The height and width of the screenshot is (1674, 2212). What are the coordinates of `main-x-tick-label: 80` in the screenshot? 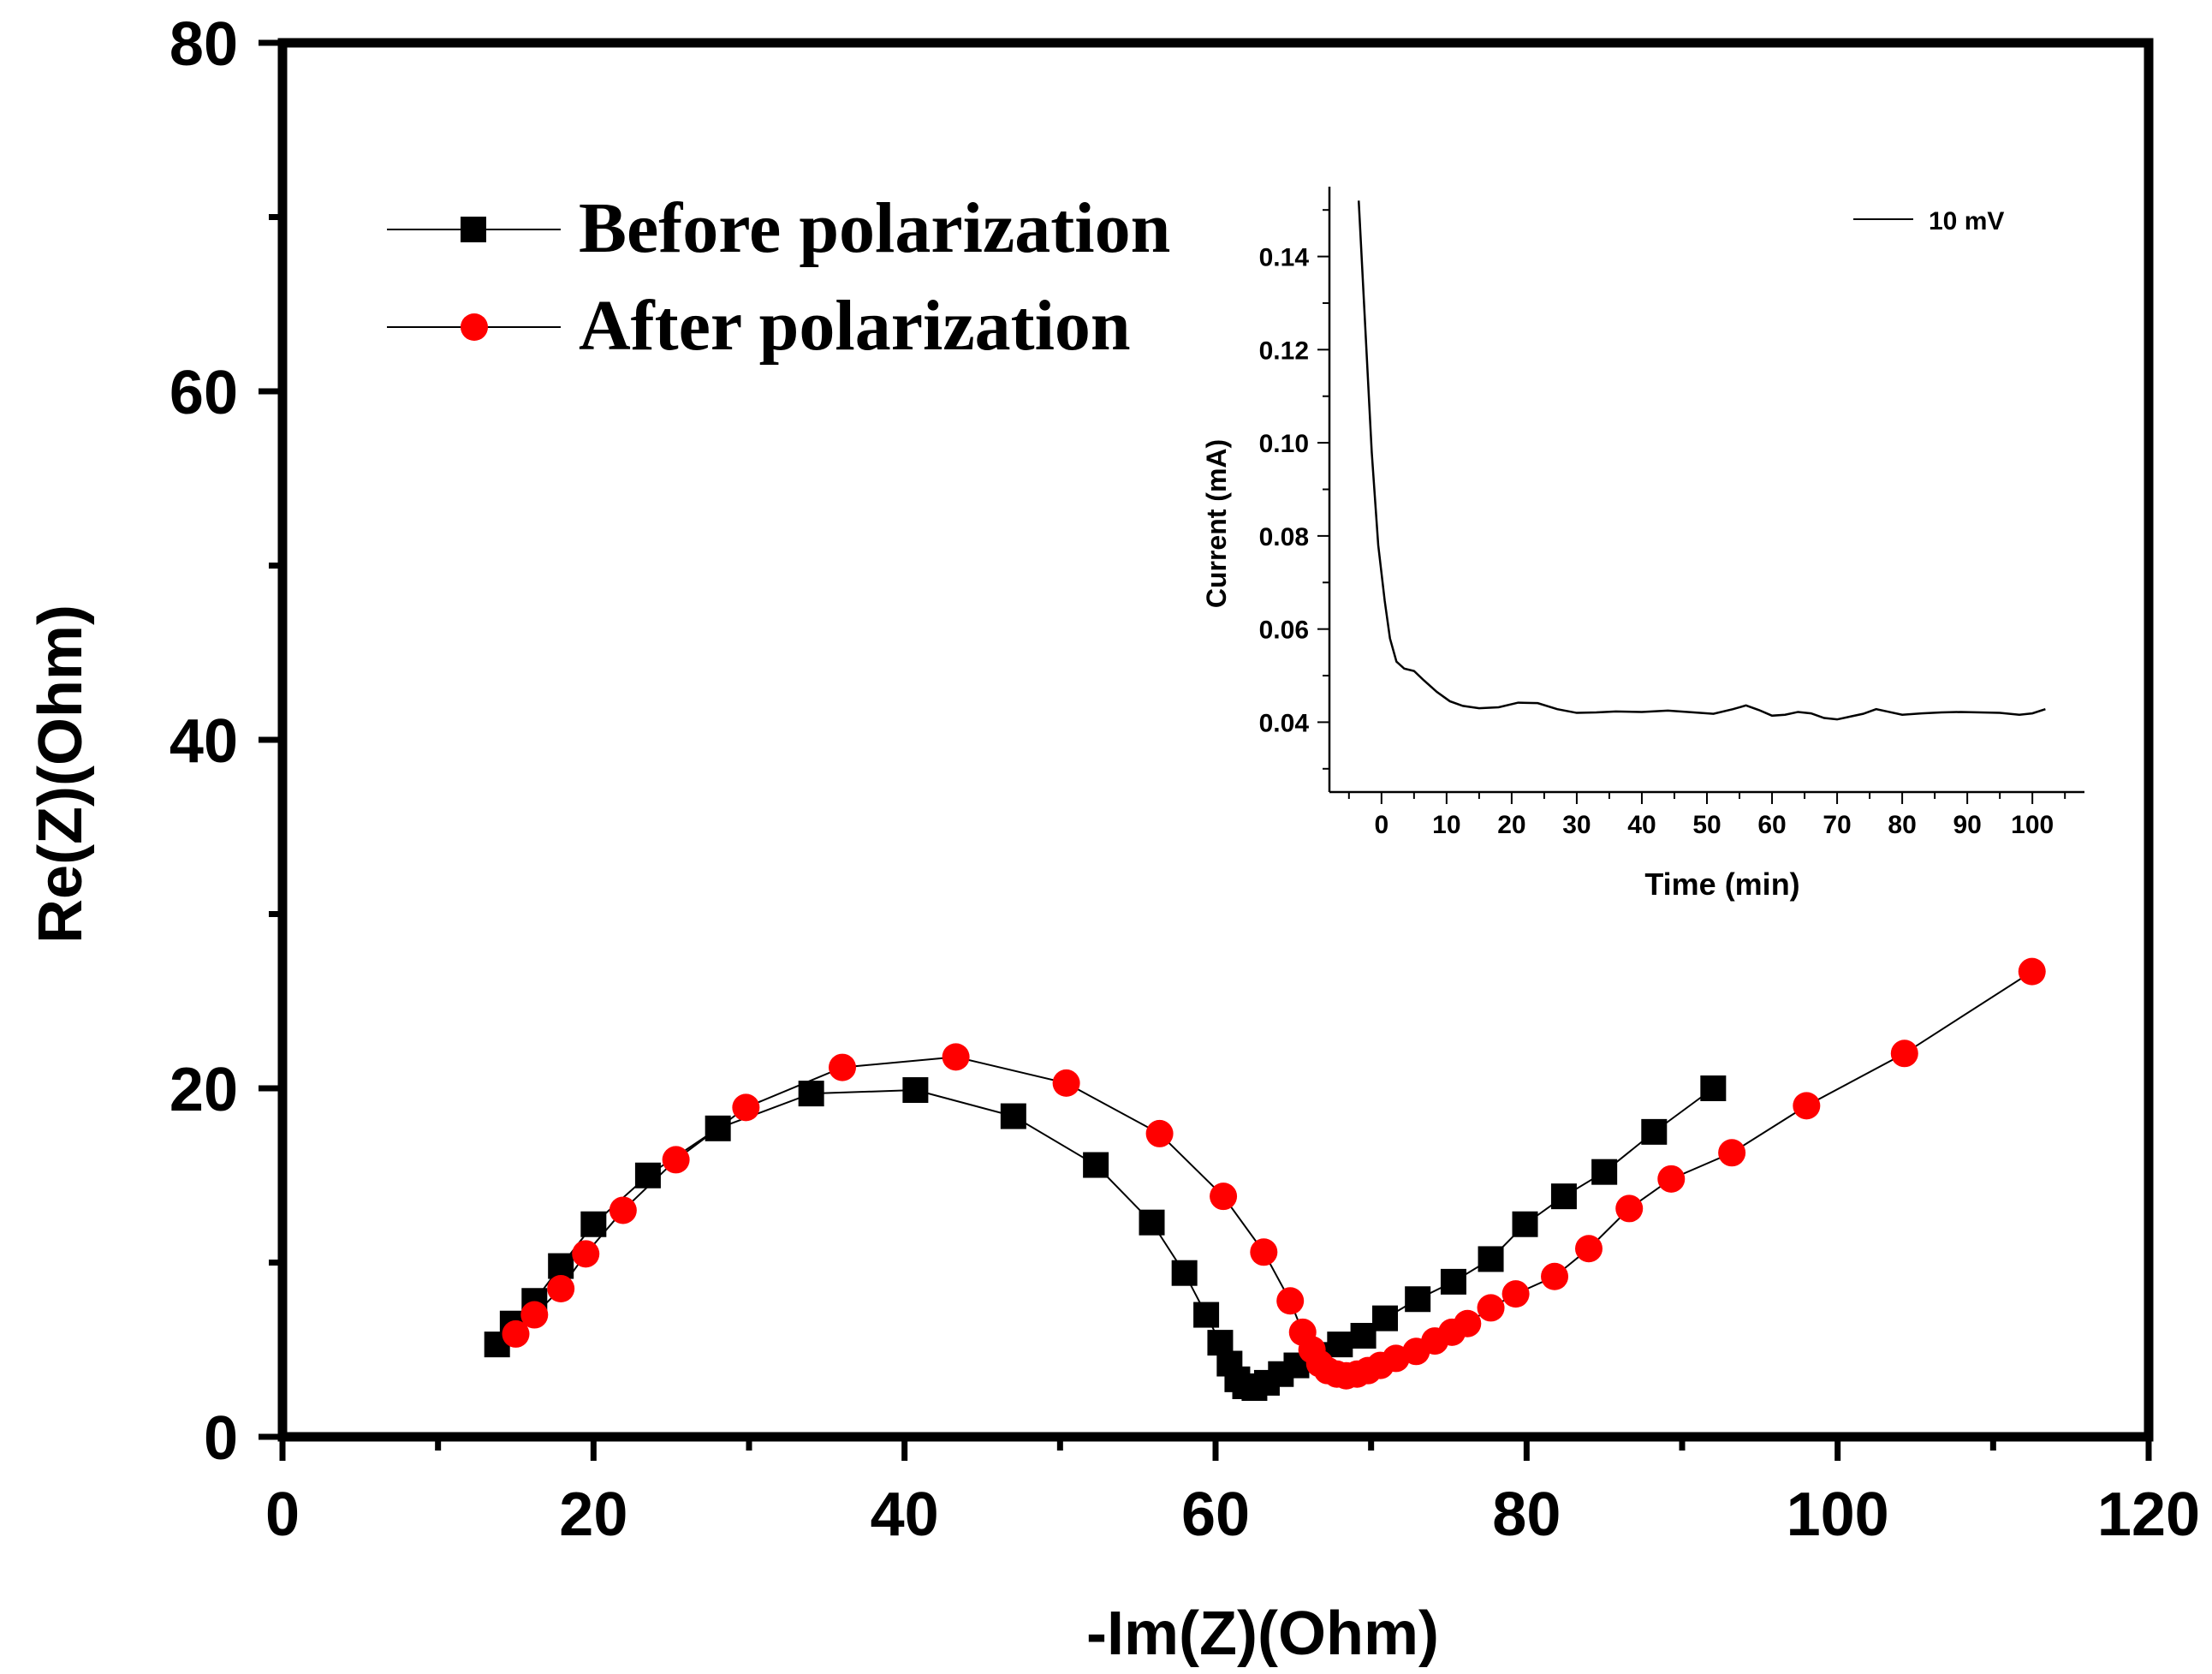 It's located at (1526, 1514).